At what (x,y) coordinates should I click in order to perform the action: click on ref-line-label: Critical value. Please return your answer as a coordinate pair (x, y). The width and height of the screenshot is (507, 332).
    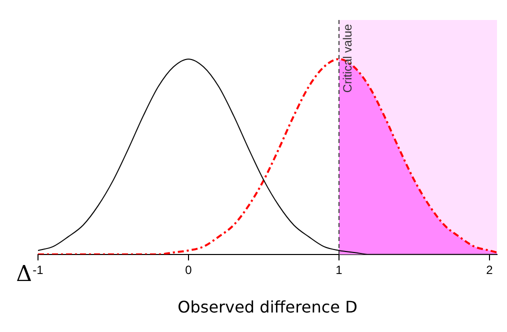
    Looking at the image, I should click on (347, 58).